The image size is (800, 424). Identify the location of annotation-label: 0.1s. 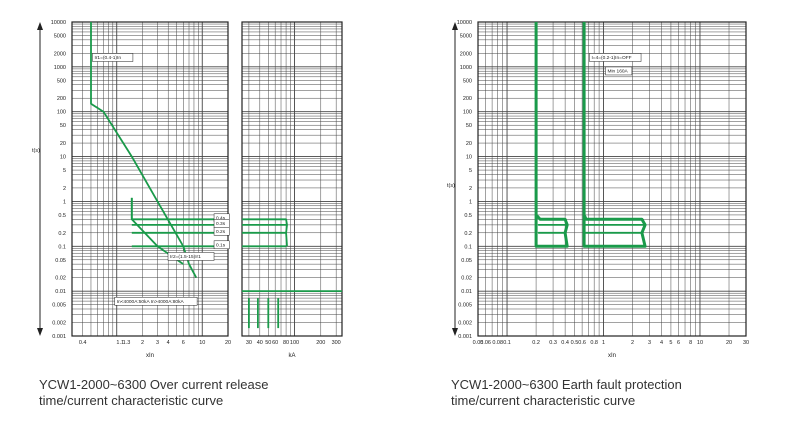
(221, 245).